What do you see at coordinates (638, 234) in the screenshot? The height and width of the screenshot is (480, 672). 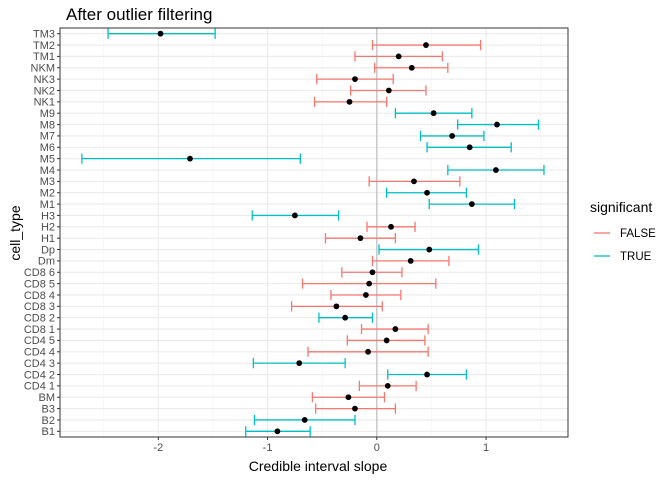 I see `legend-label: FALSE` at bounding box center [638, 234].